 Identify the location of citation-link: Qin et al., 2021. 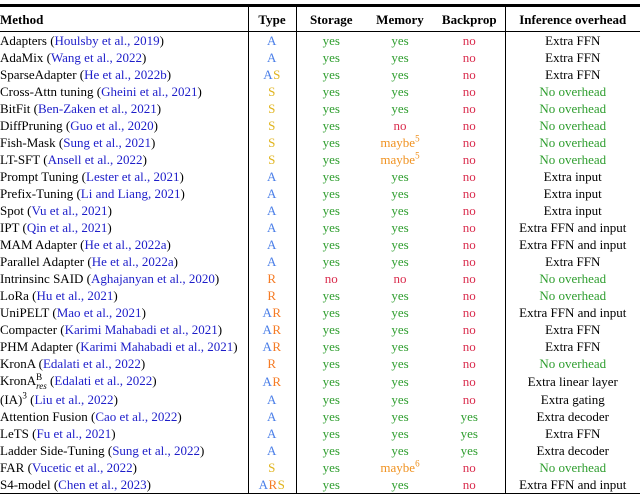
(67, 227).